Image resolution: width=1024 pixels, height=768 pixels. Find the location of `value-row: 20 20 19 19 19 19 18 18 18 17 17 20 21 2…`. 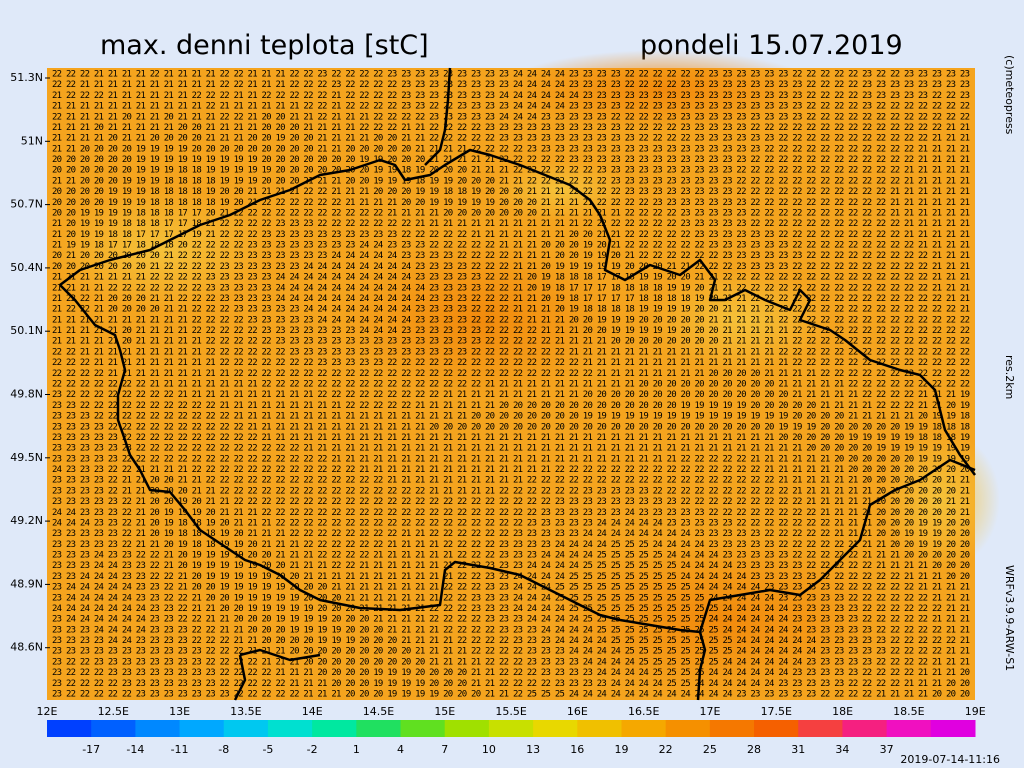

value-row: 20 20 19 19 19 19 18 18 18 17 17 20 21 2… is located at coordinates (511, 213).